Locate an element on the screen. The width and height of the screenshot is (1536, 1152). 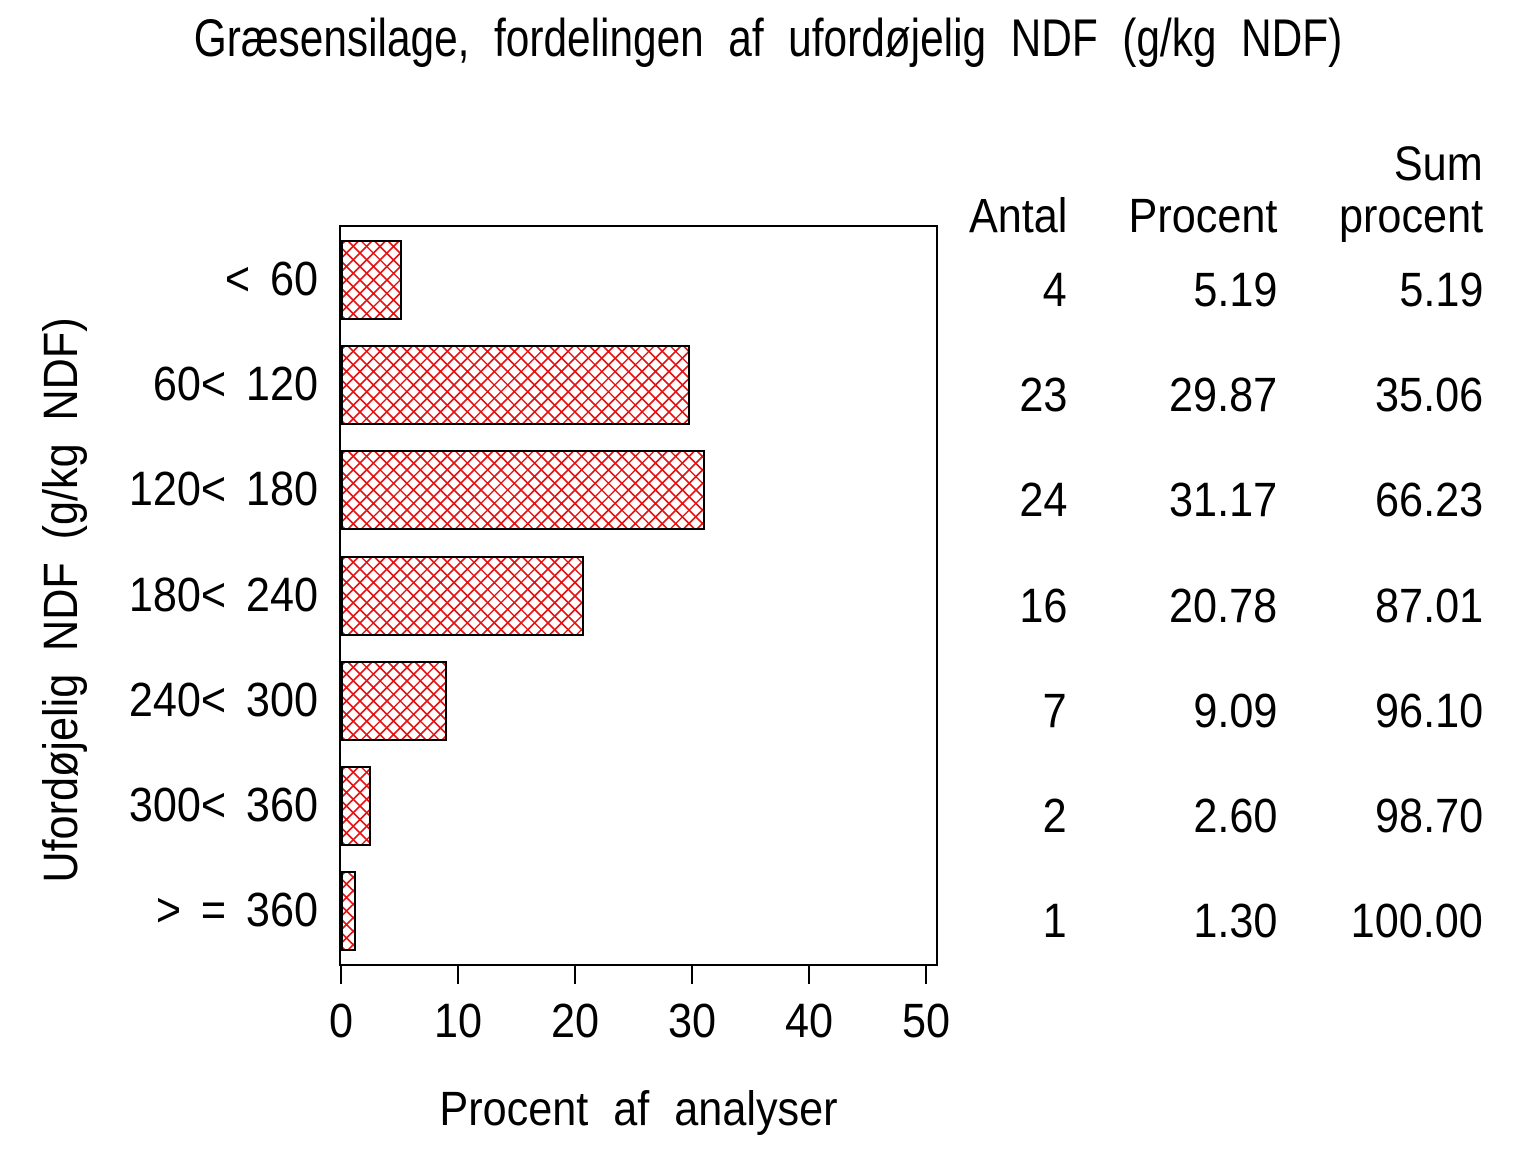
table-cell-procent: 29.87 is located at coordinates (1222, 395).